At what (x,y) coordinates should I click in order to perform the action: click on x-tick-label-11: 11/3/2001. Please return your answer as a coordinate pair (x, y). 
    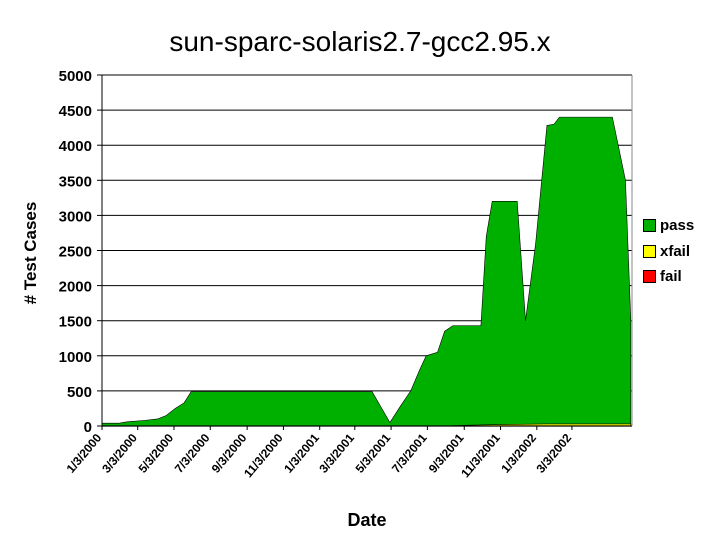
    Looking at the image, I should click on (480, 456).